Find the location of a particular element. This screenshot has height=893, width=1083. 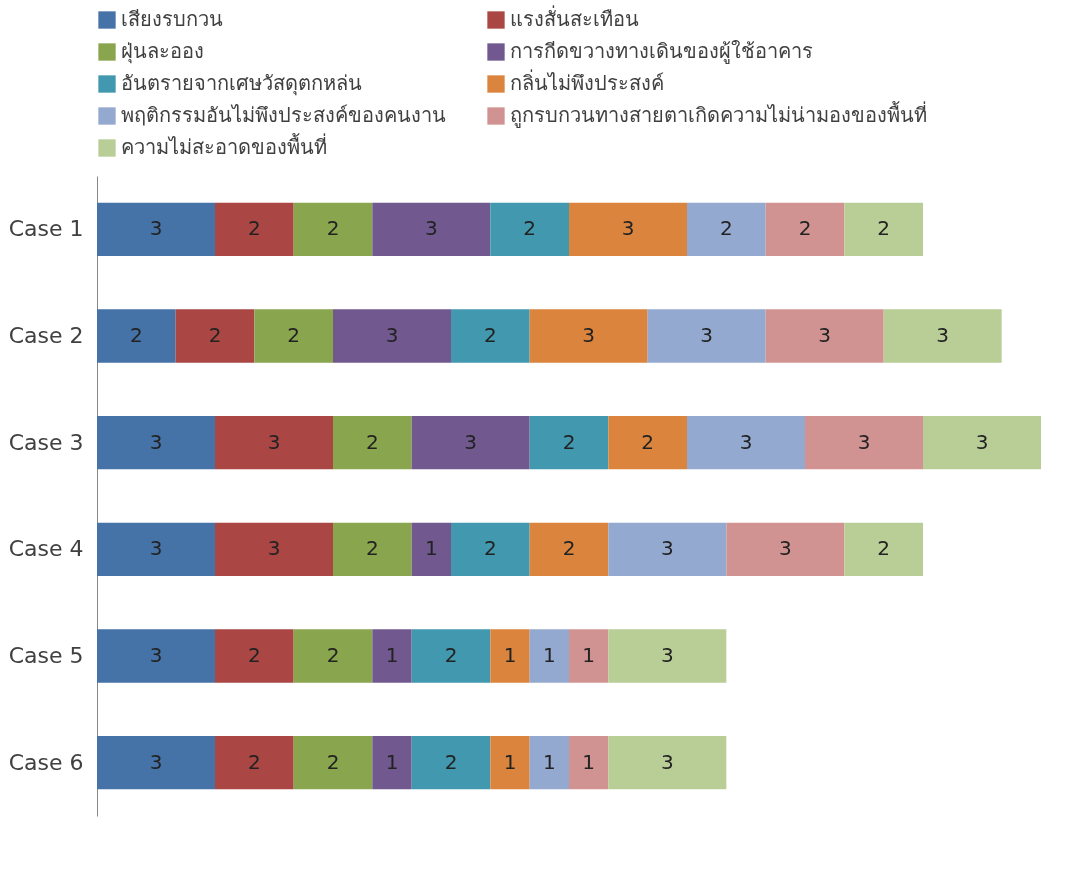

legend-label: ฝุ่นละออง is located at coordinates (162, 51).